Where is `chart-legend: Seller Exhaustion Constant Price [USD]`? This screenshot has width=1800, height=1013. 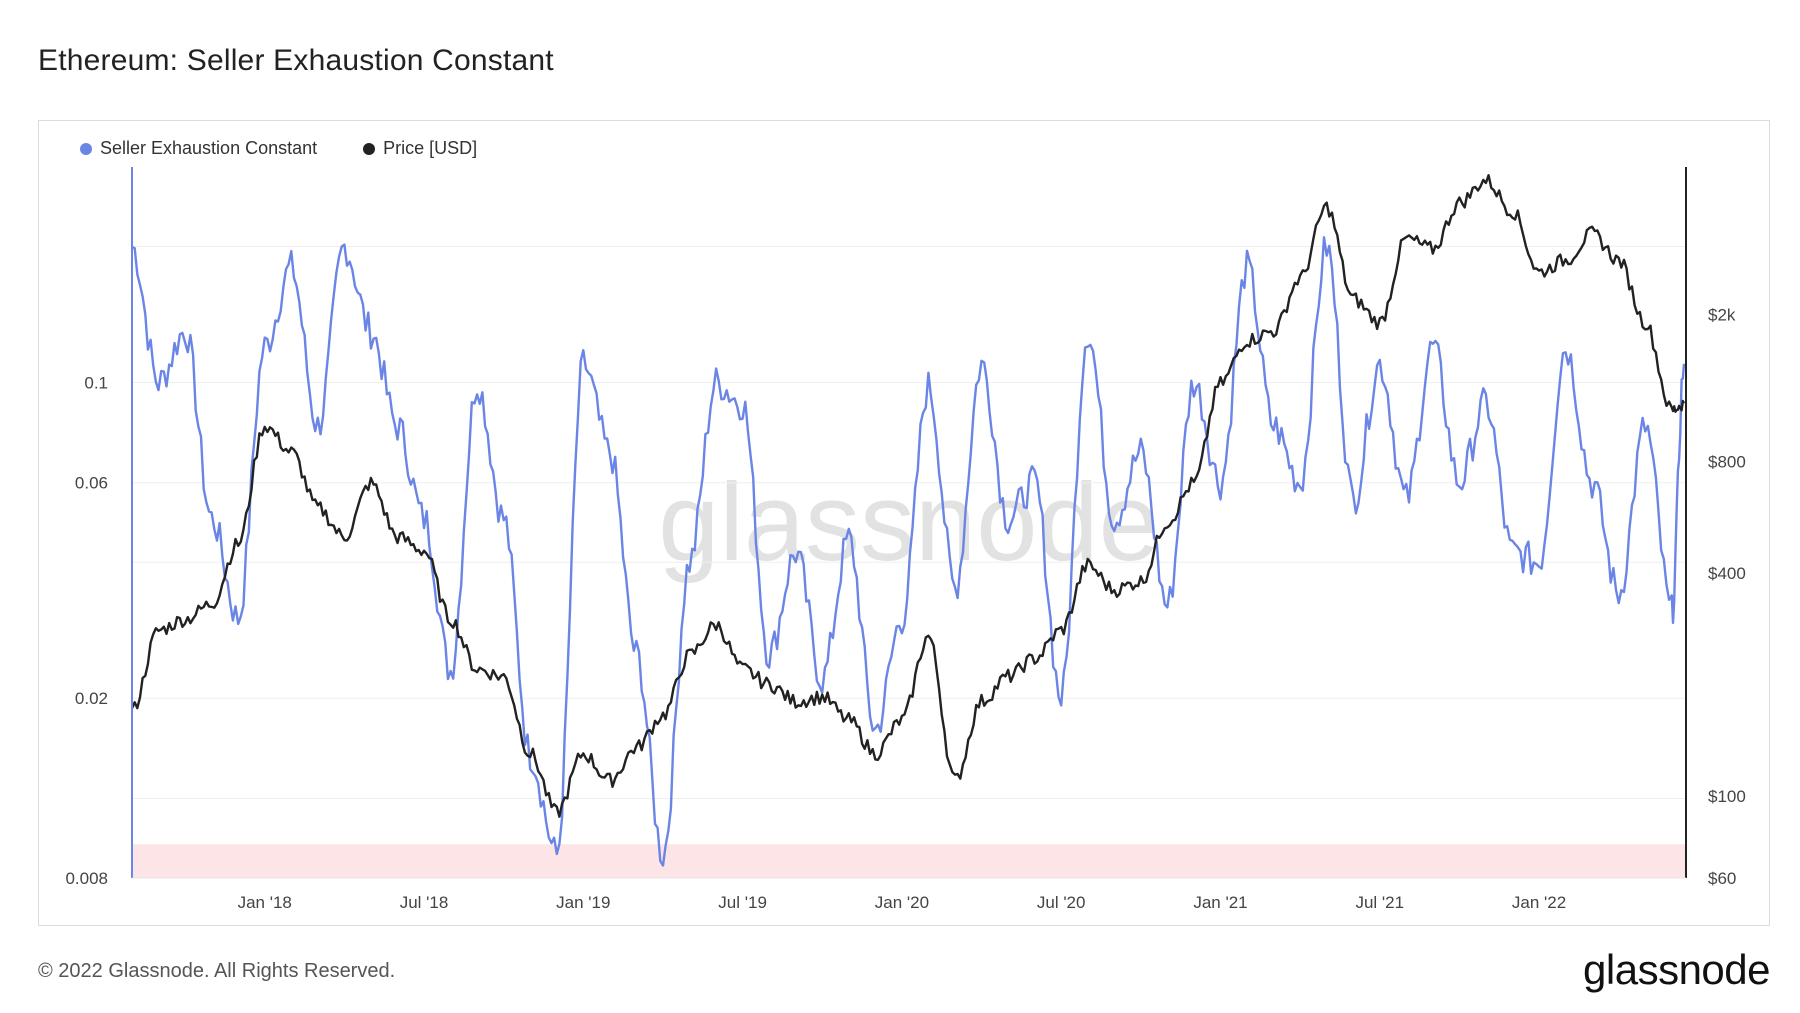 chart-legend: Seller Exhaustion Constant Price [USD] is located at coordinates (278, 148).